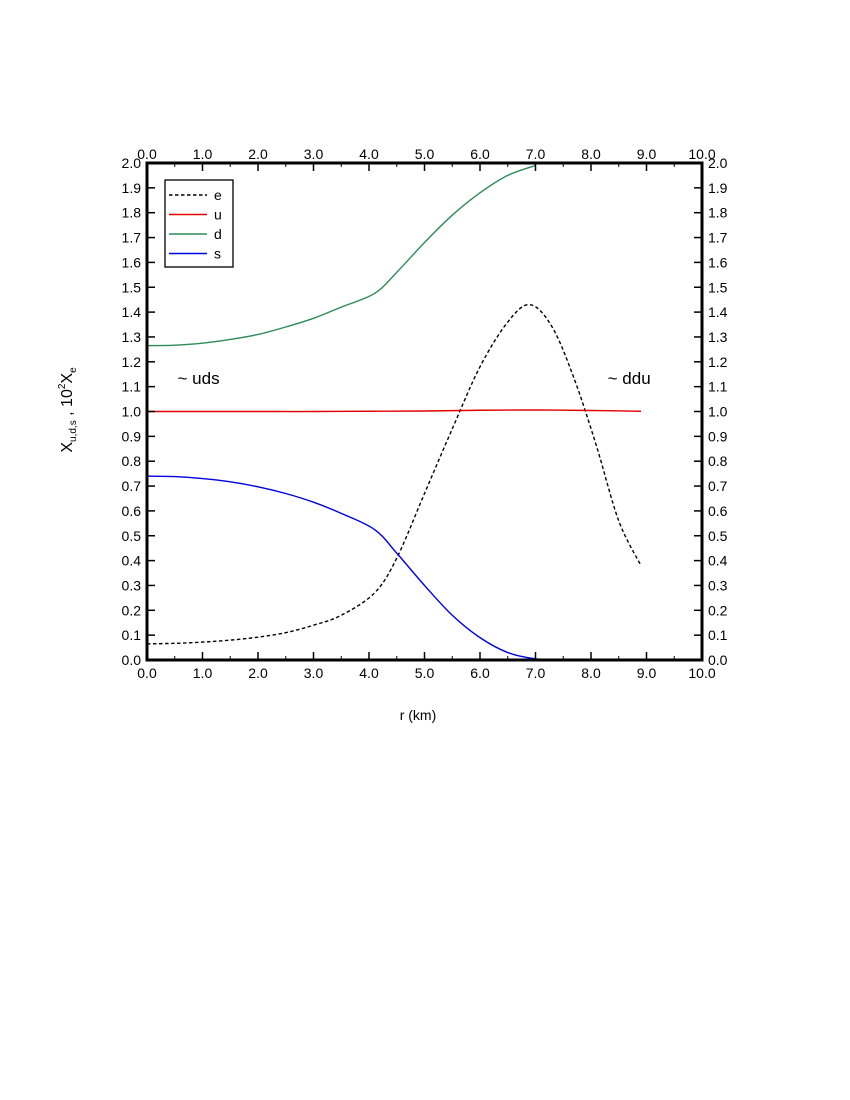  I want to click on y-label-sub2: e, so click(73, 370).